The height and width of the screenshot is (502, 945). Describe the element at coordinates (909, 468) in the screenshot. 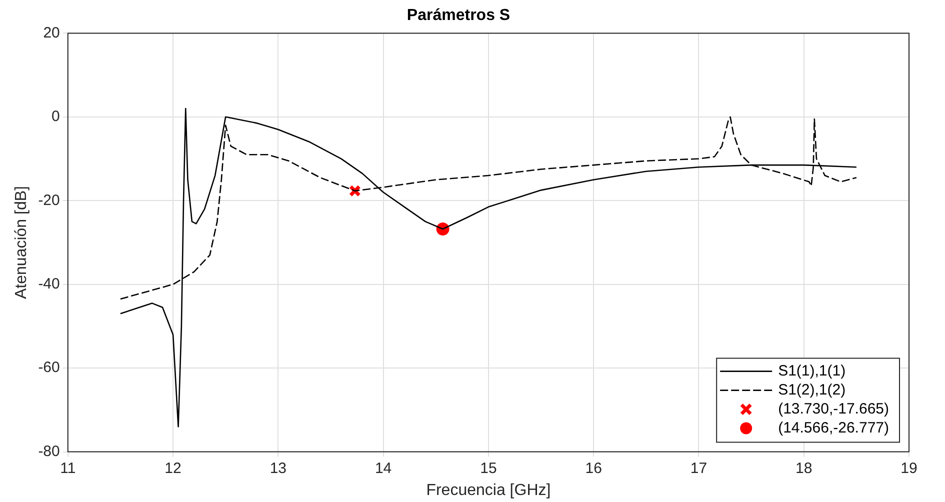

I see `x-tick-label: 19` at that location.